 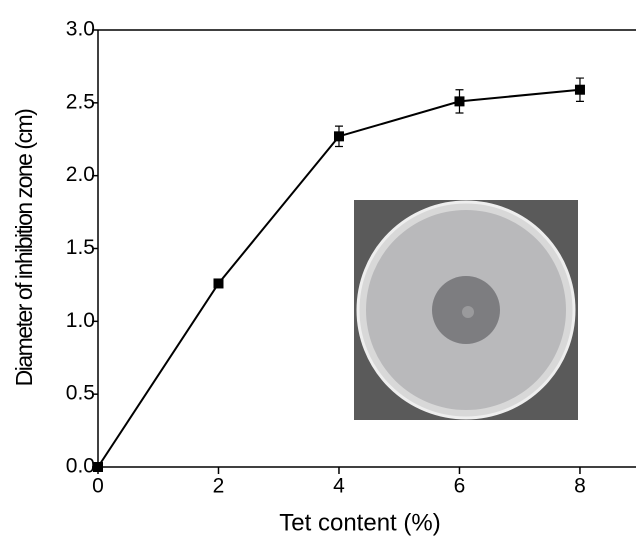 What do you see at coordinates (580, 486) in the screenshot?
I see `x-tick-label: 8` at bounding box center [580, 486].